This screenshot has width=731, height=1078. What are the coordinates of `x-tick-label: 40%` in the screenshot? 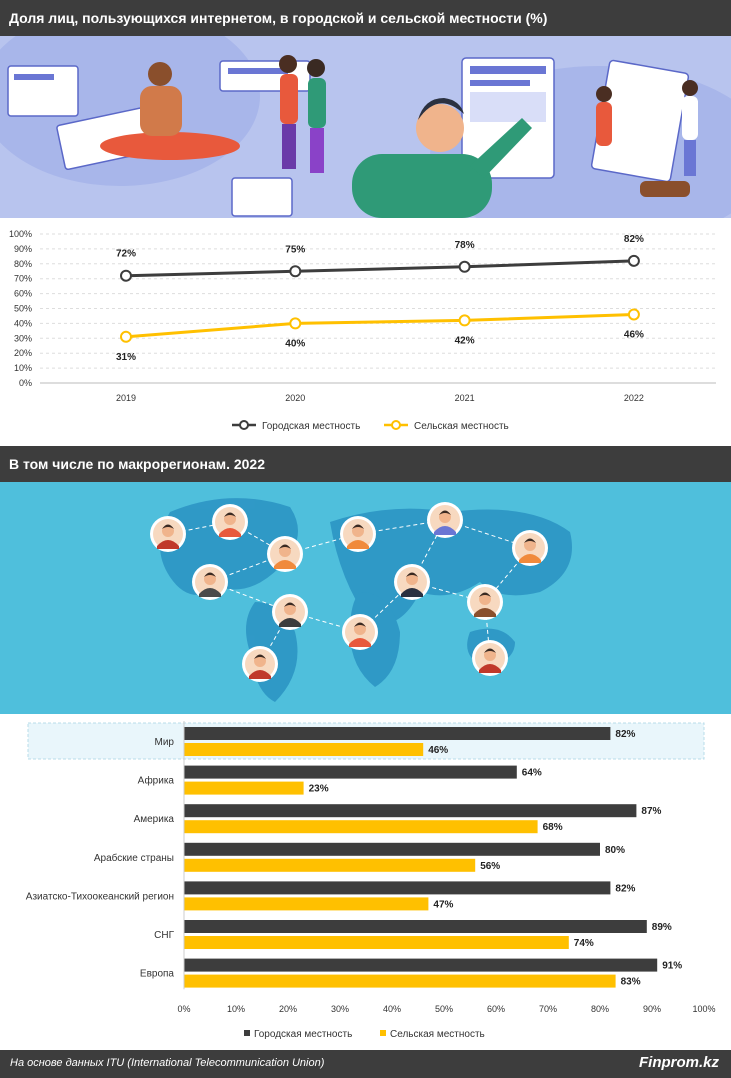 It's located at (392, 1009).